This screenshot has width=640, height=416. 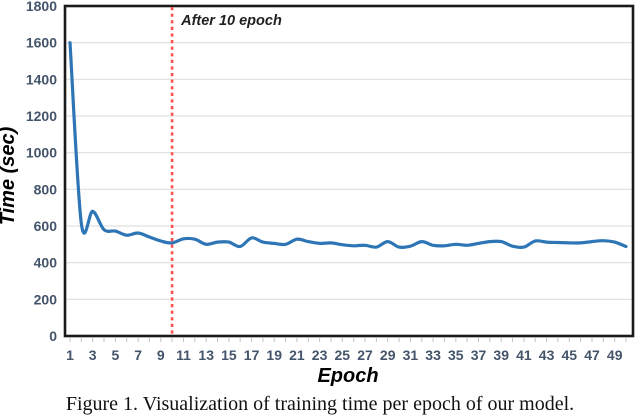 What do you see at coordinates (206, 355) in the screenshot?
I see `x-tick-label: 13` at bounding box center [206, 355].